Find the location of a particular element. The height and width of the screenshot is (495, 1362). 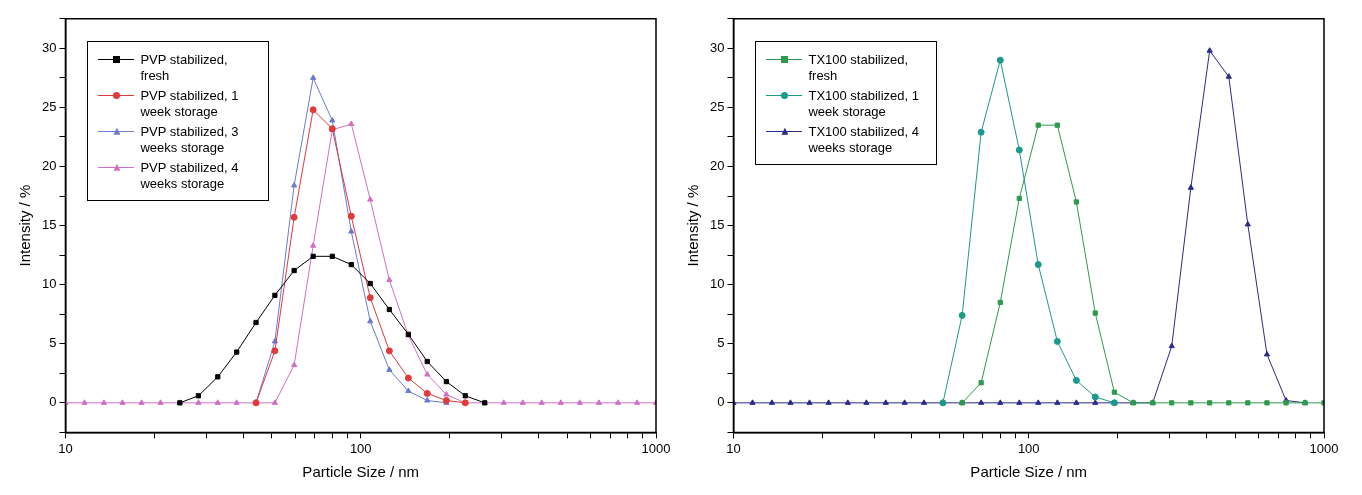

legend-label: PVP stabilized, 1 week storage is located at coordinates (190, 103).